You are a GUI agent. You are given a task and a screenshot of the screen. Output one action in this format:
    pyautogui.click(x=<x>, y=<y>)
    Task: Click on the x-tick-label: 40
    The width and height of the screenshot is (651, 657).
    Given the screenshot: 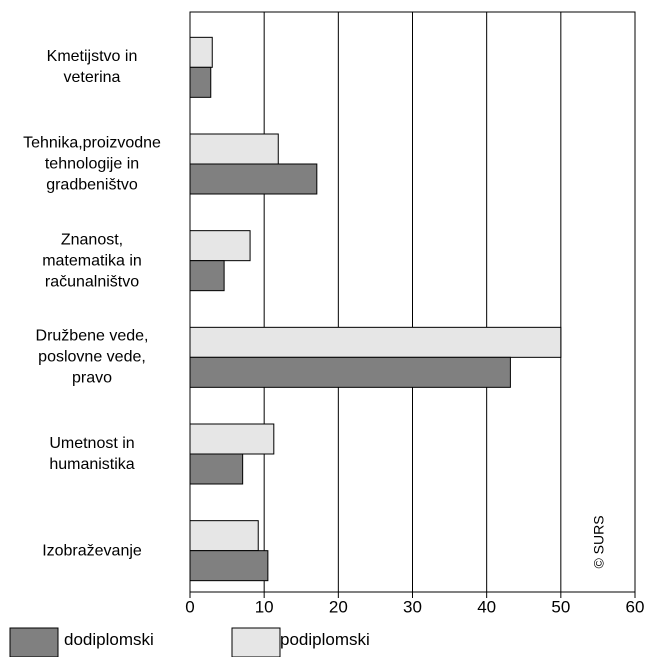 What is the action you would take?
    pyautogui.click(x=486, y=606)
    